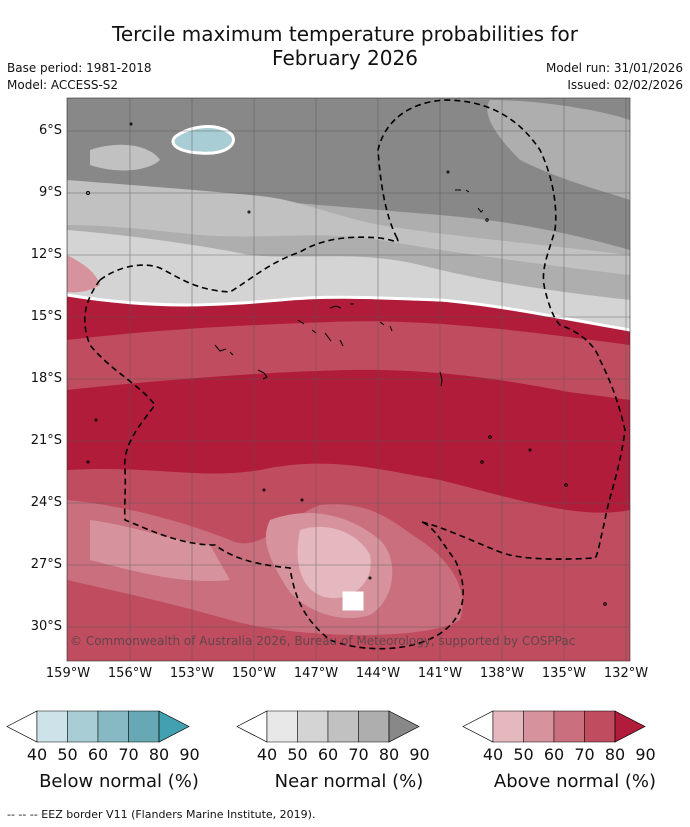 The image size is (690, 827). I want to click on eez-border-north, so click(249, 264).